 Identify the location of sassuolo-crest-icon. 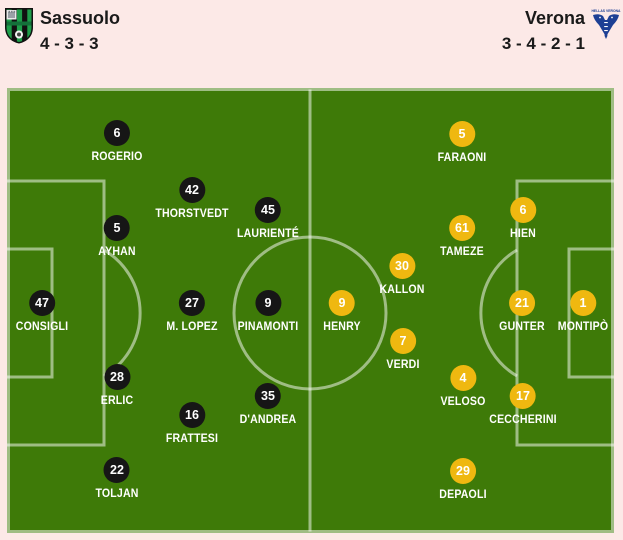
(19, 28).